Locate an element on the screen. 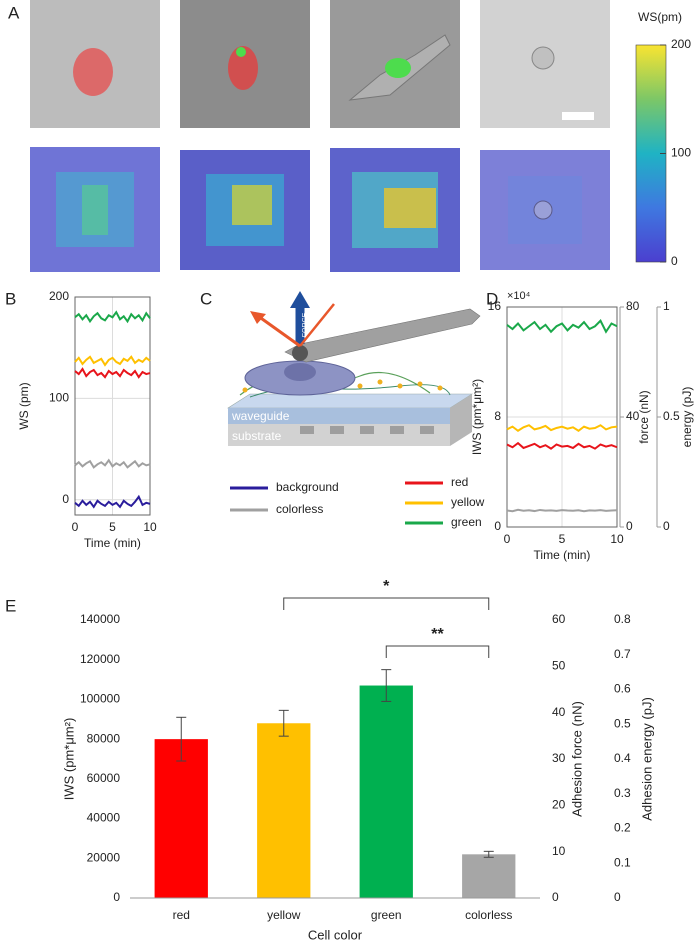  light-ray-head is located at coordinates (258, 317).